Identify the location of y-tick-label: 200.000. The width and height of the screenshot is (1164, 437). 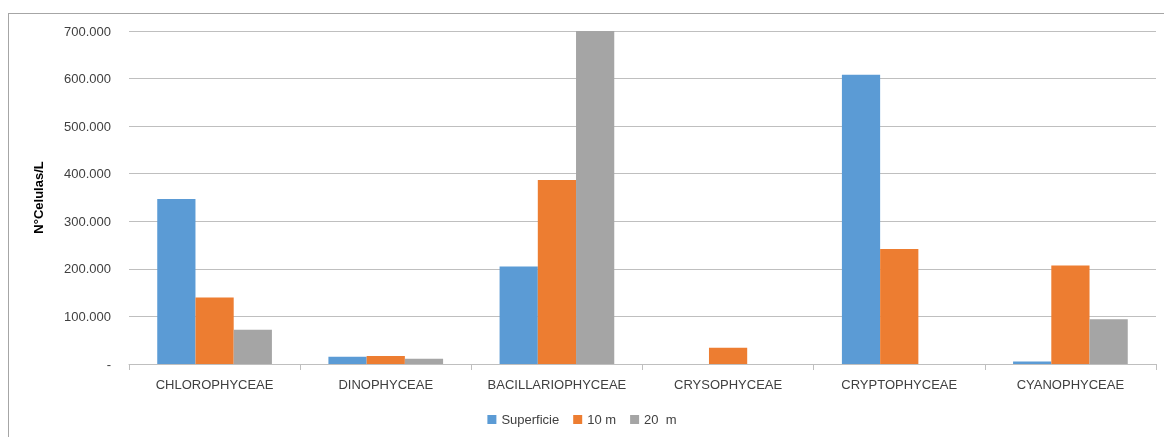
(87, 269).